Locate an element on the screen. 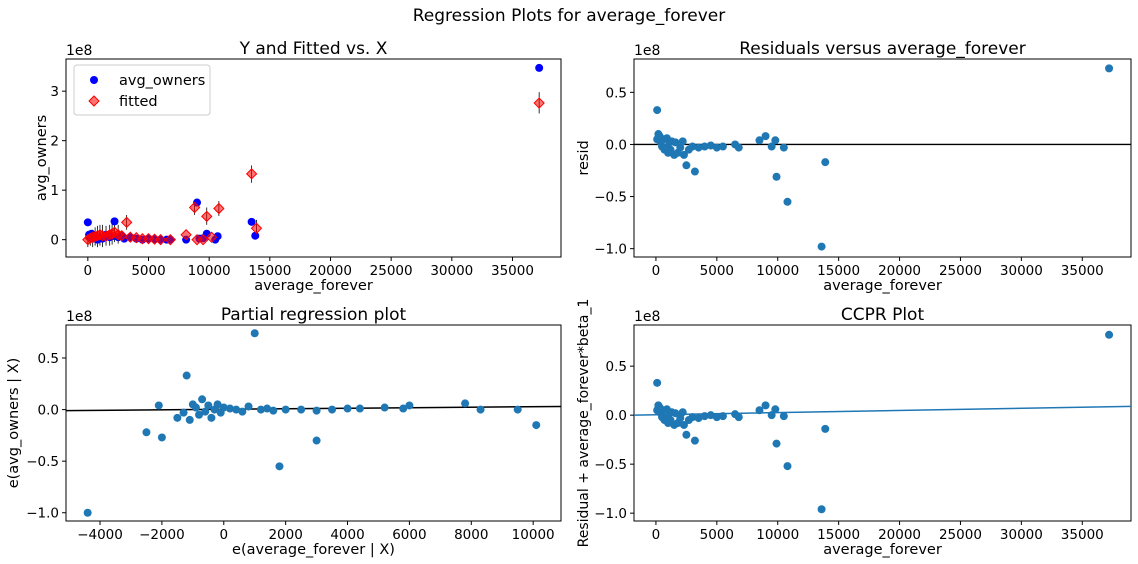 The image size is (1138, 564). x-tick-label: 8000 is located at coordinates (471, 535).